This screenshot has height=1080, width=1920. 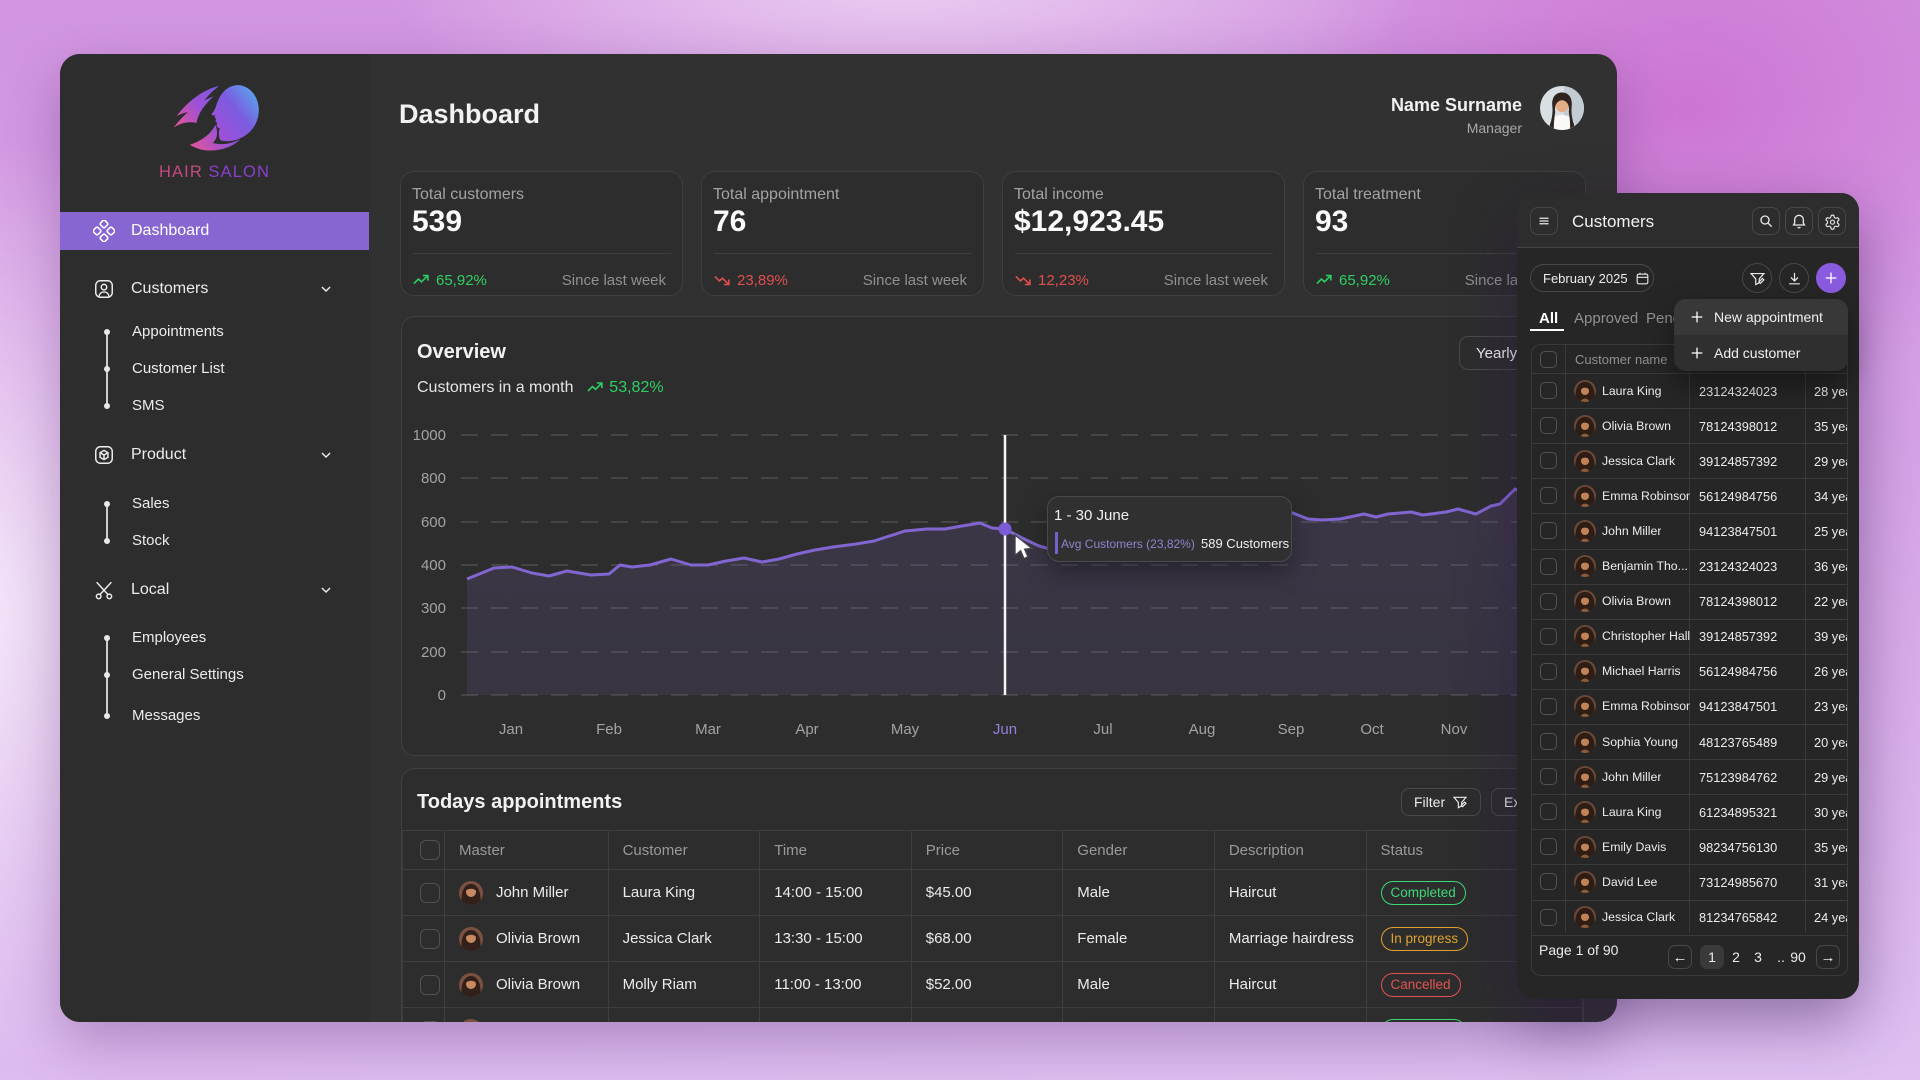 I want to click on svg-text: May, so click(x=905, y=729).